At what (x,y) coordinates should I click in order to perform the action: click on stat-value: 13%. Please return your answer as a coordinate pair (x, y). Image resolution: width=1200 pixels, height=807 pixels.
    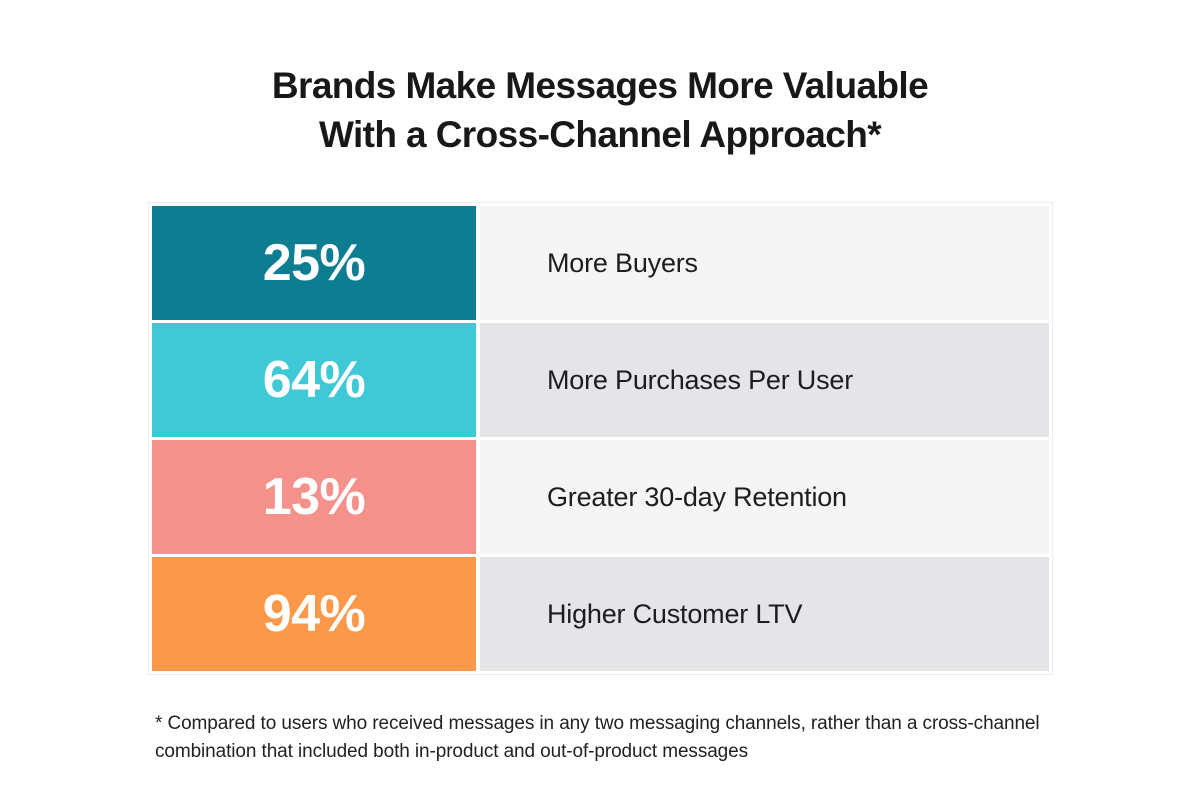
    Looking at the image, I should click on (314, 497).